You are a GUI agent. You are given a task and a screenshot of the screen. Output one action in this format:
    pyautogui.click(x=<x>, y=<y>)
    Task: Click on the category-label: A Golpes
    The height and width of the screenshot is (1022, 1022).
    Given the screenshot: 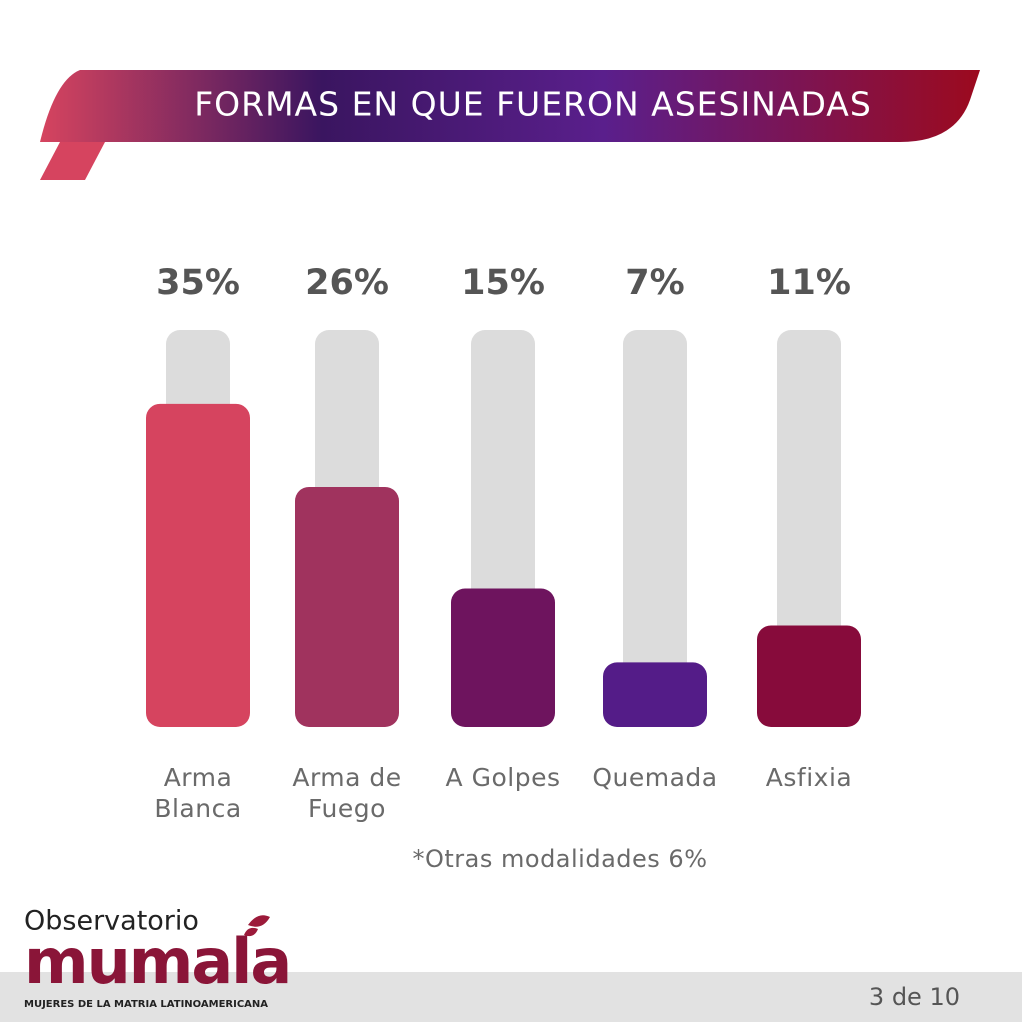 What is the action you would take?
    pyautogui.click(x=503, y=777)
    